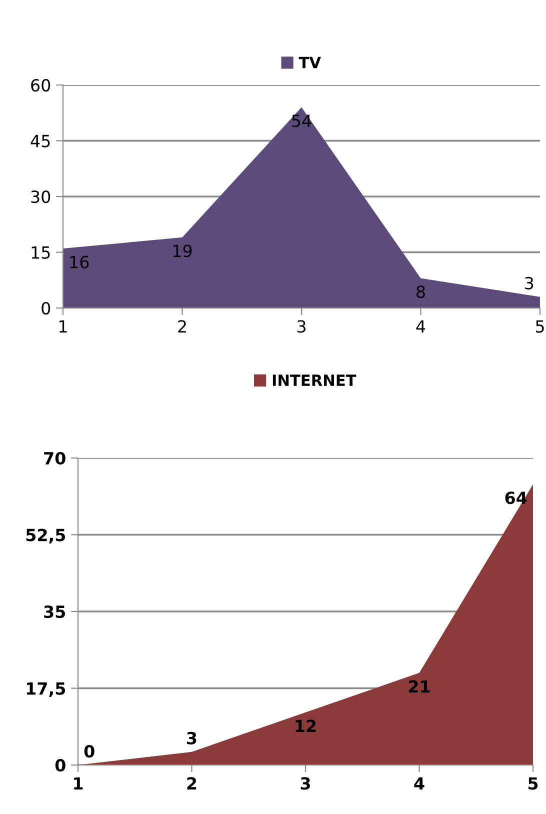 The image size is (546, 814). Describe the element at coordinates (40, 85) in the screenshot. I see `y-tick-label: 60` at that location.